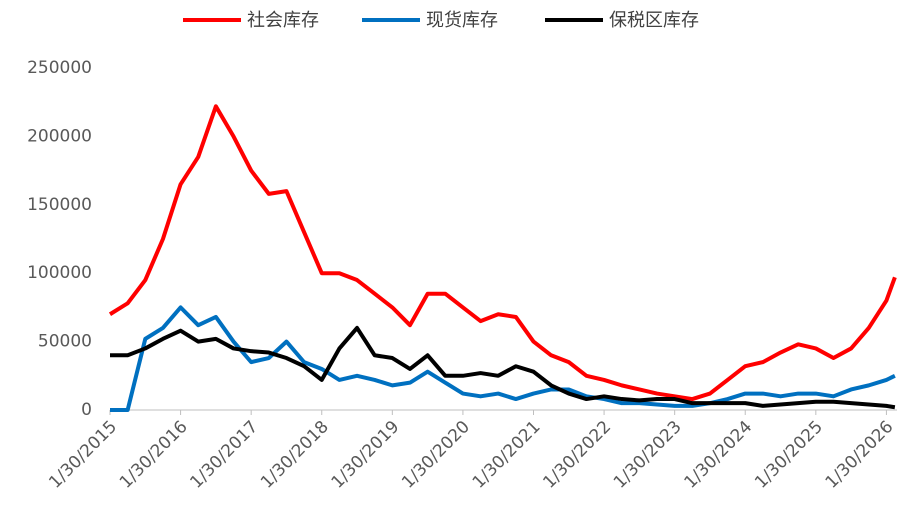 The image size is (899, 513). What do you see at coordinates (503, 367) in the screenshot?
I see `series-line` at bounding box center [503, 367].